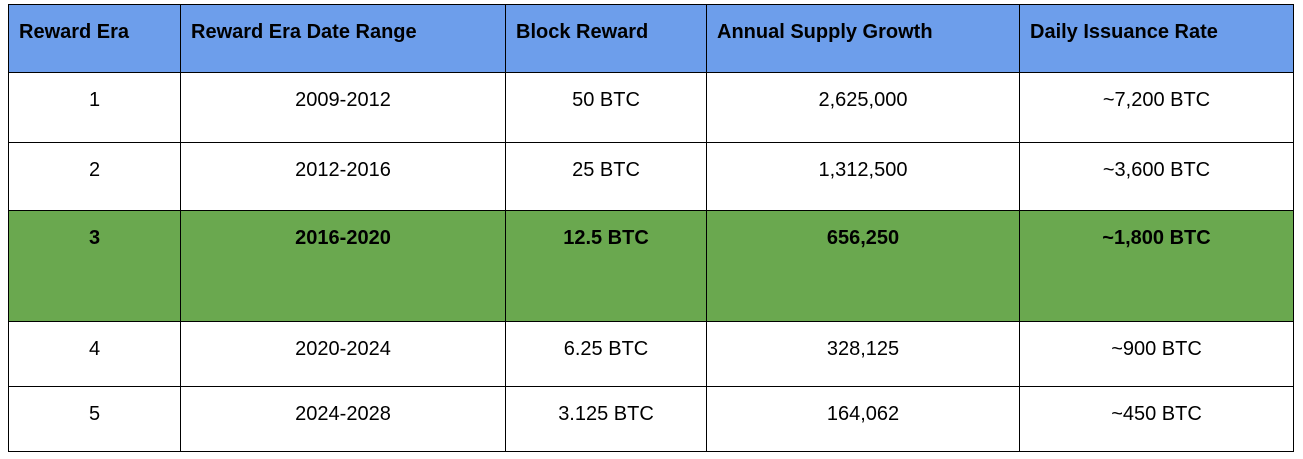 This screenshot has height=459, width=1303. I want to click on cell-block-reward: 6.25 BTC, so click(606, 354).